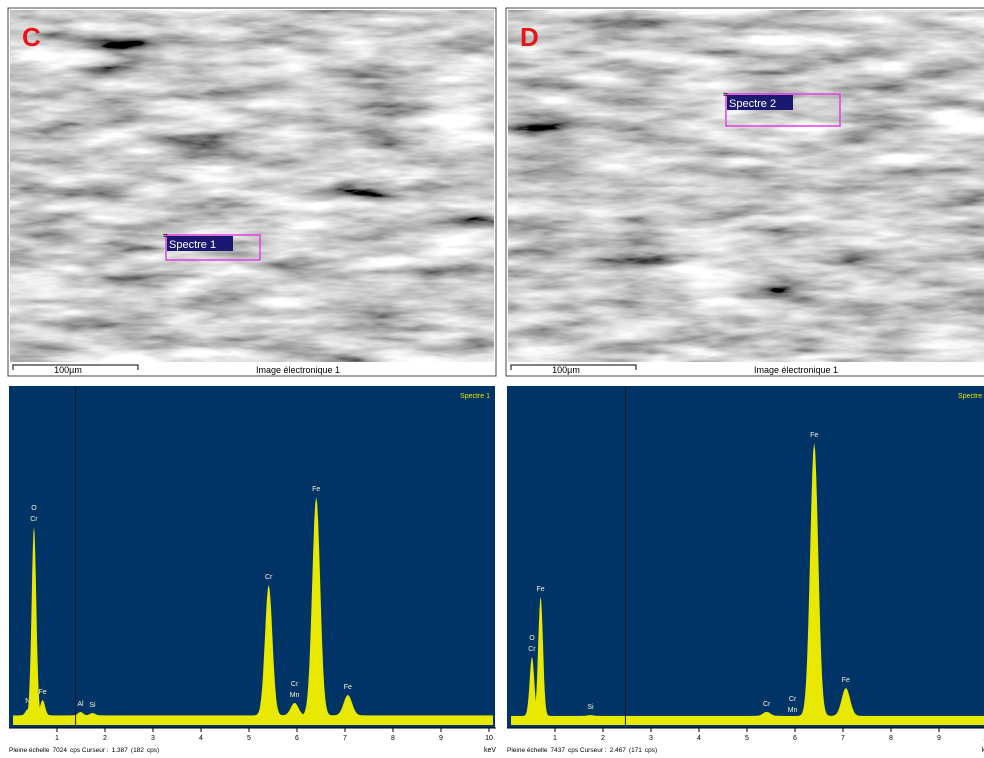  Describe the element at coordinates (252, 368) in the screenshot. I see `caption-bar` at that location.